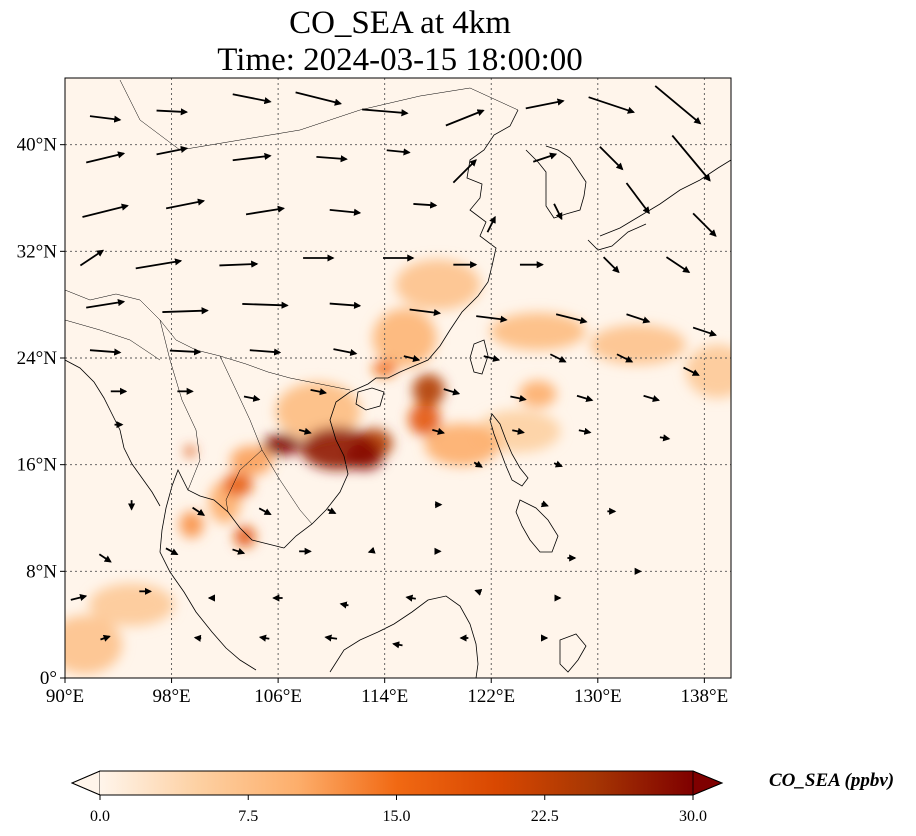 The height and width of the screenshot is (836, 916). I want to click on lon-tick-label: 98°E, so click(171, 696).